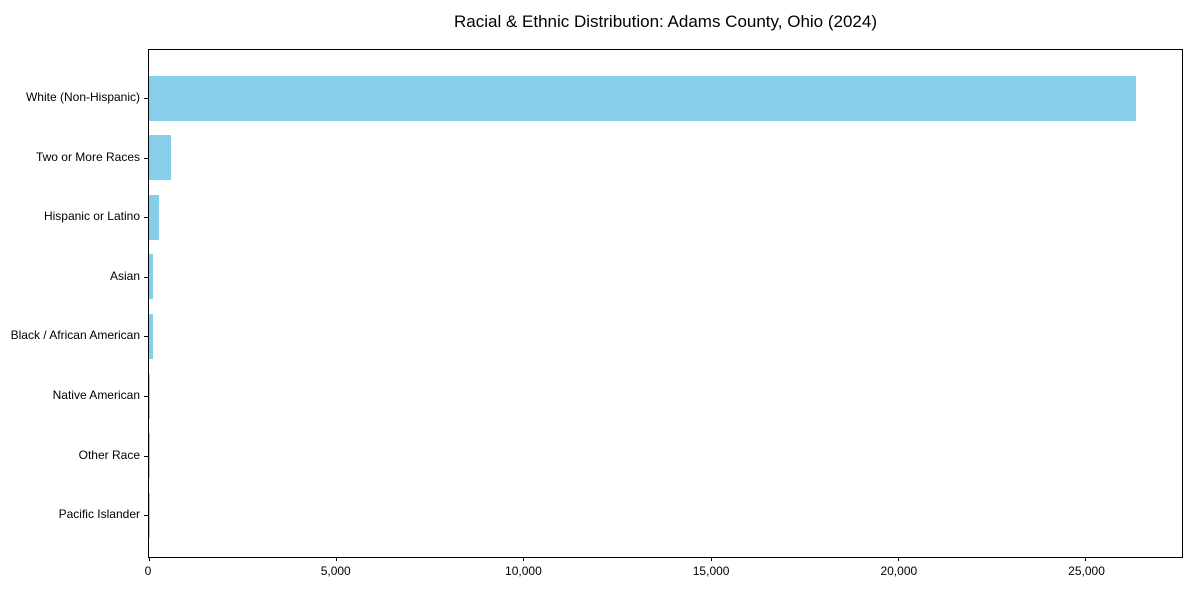 The image size is (1200, 600). What do you see at coordinates (96, 395) in the screenshot?
I see `y-axis-label-native-american: Native American` at bounding box center [96, 395].